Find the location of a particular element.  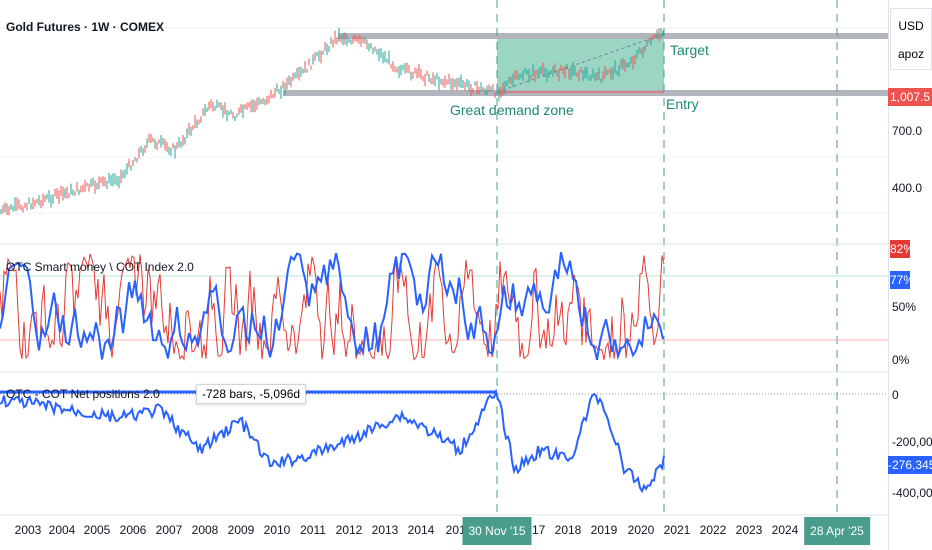

cot-index-blue-line is located at coordinates (332, 306).